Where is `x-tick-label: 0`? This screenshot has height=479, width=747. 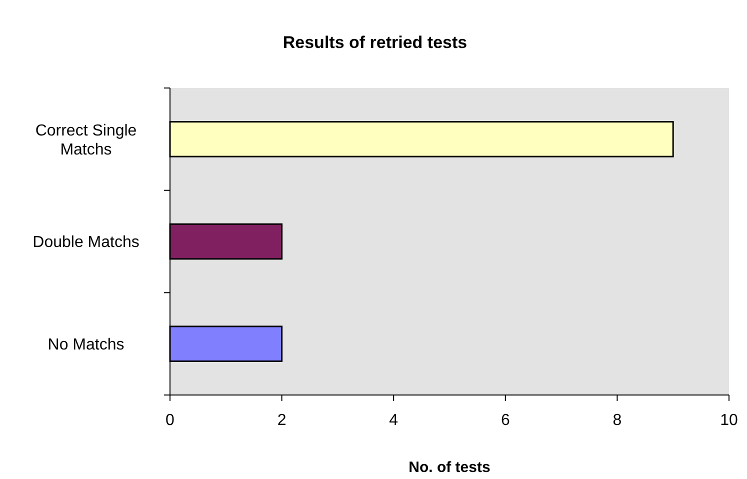
x-tick-label: 0 is located at coordinates (170, 420).